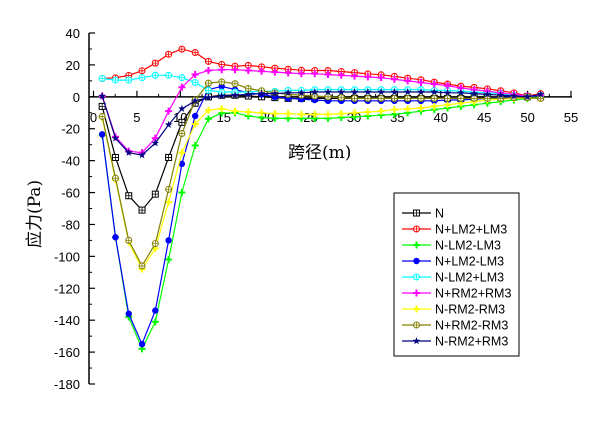 The height and width of the screenshot is (424, 603). What do you see at coordinates (469, 278) in the screenshot?
I see `legend-label: N-LM2+LM3` at bounding box center [469, 278].